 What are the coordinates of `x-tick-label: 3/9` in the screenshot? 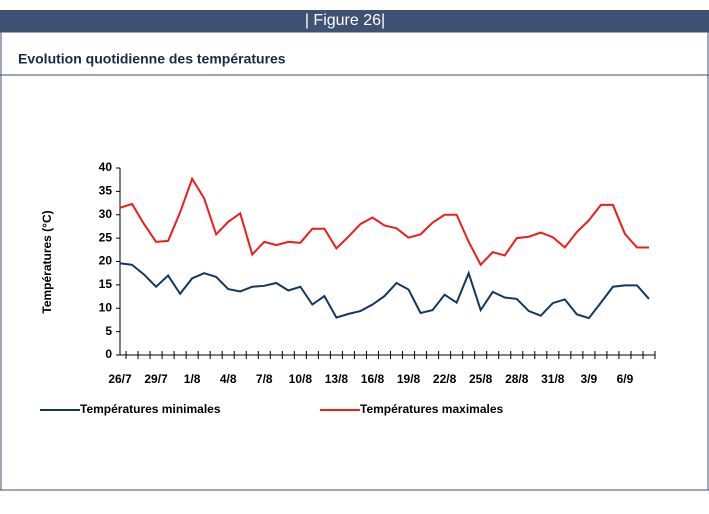 It's located at (589, 379).